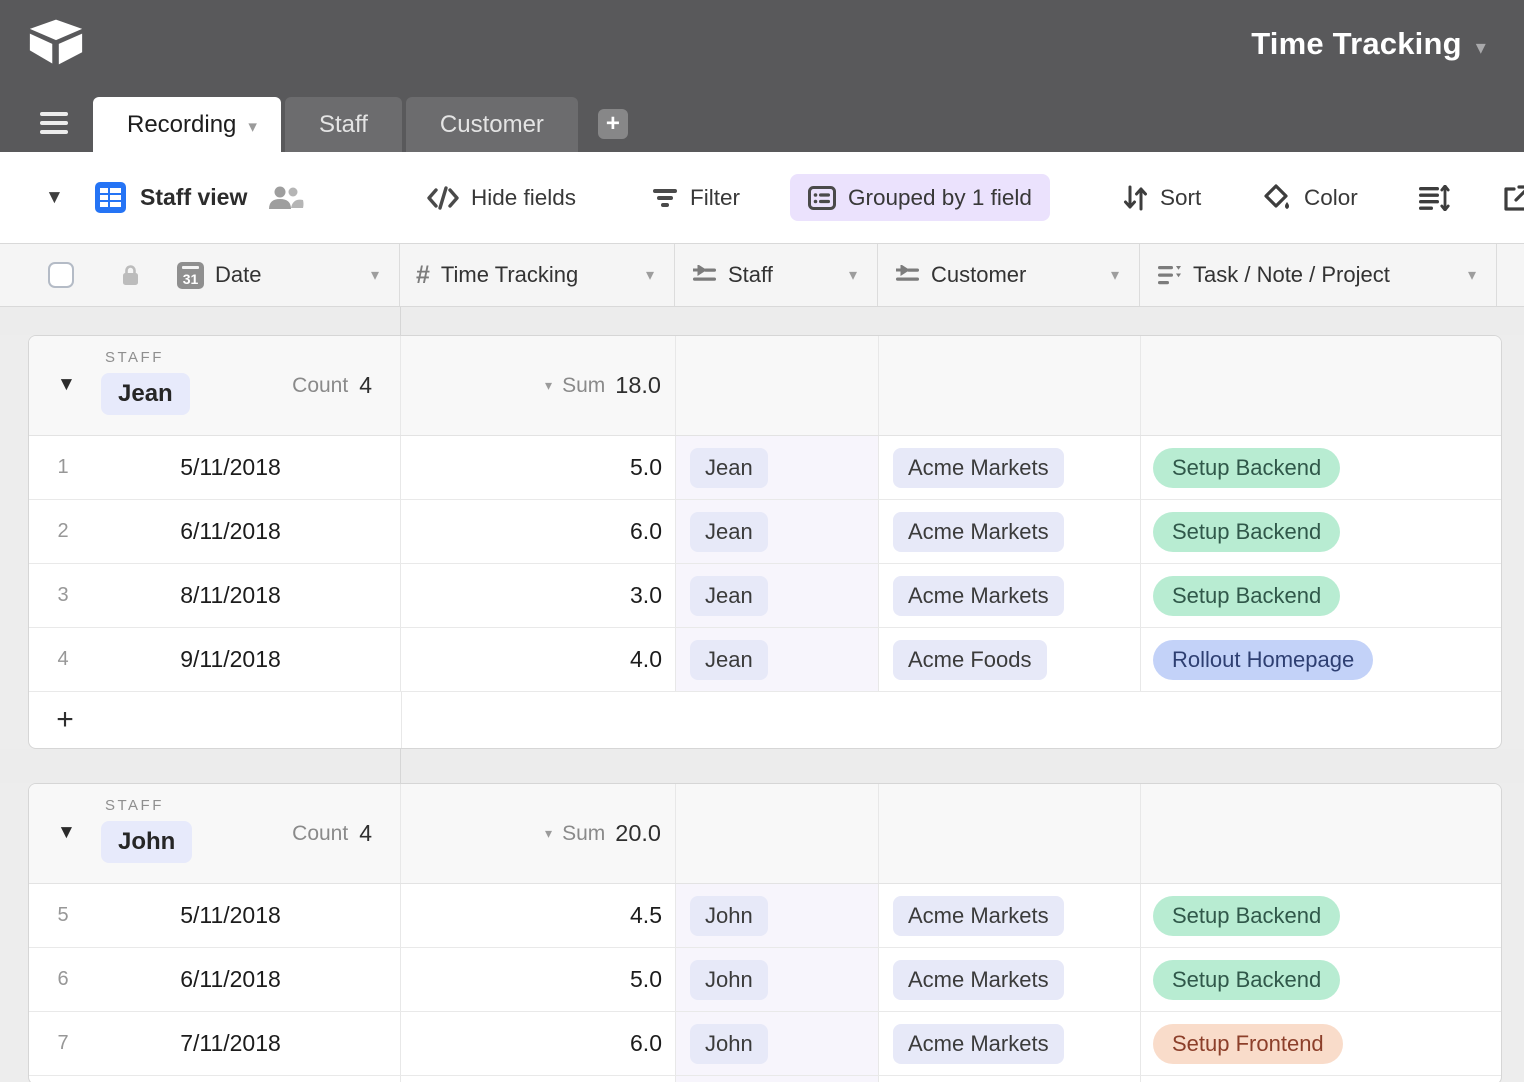  What do you see at coordinates (765, 720) in the screenshot?
I see `add-row-button: +` at bounding box center [765, 720].